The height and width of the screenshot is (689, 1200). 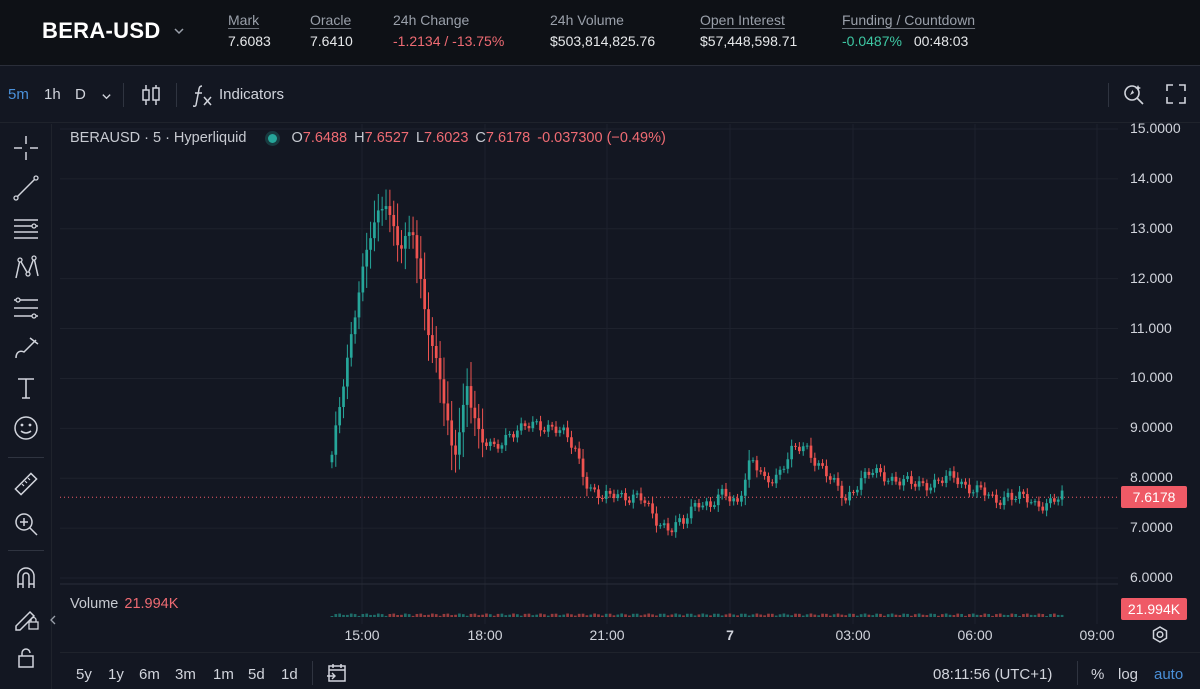 I want to click on horizontal-lines-icon, so click(x=26, y=228).